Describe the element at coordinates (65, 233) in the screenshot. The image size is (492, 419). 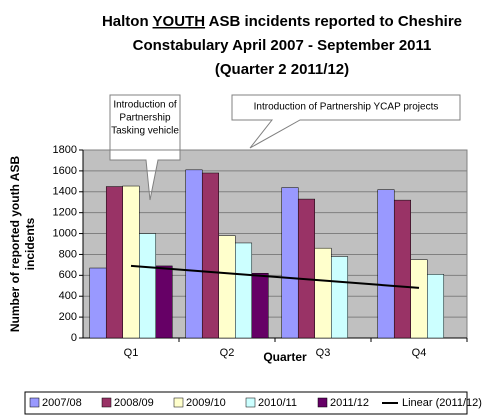
I see `y-tick-label: 1000` at that location.